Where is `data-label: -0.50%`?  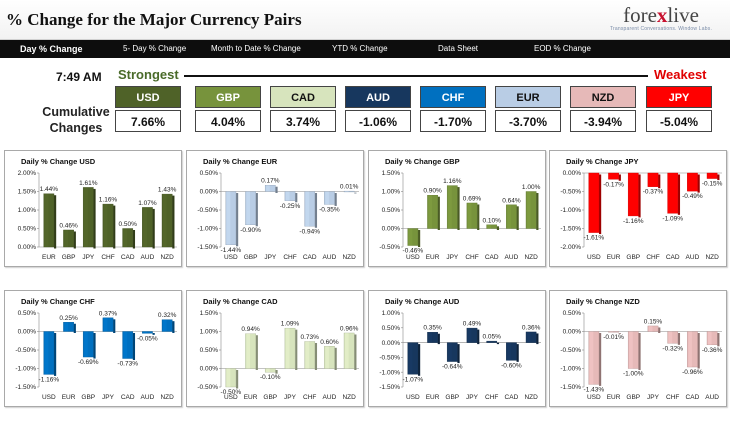
data-label: -0.50% is located at coordinates (231, 392).